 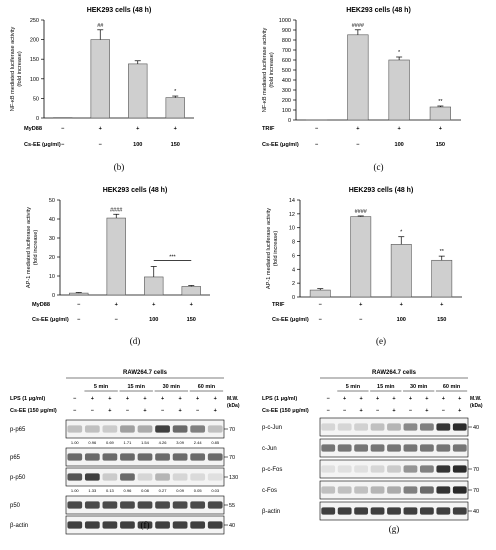 I want to click on y-tick-label: 900, so click(x=286, y=31).